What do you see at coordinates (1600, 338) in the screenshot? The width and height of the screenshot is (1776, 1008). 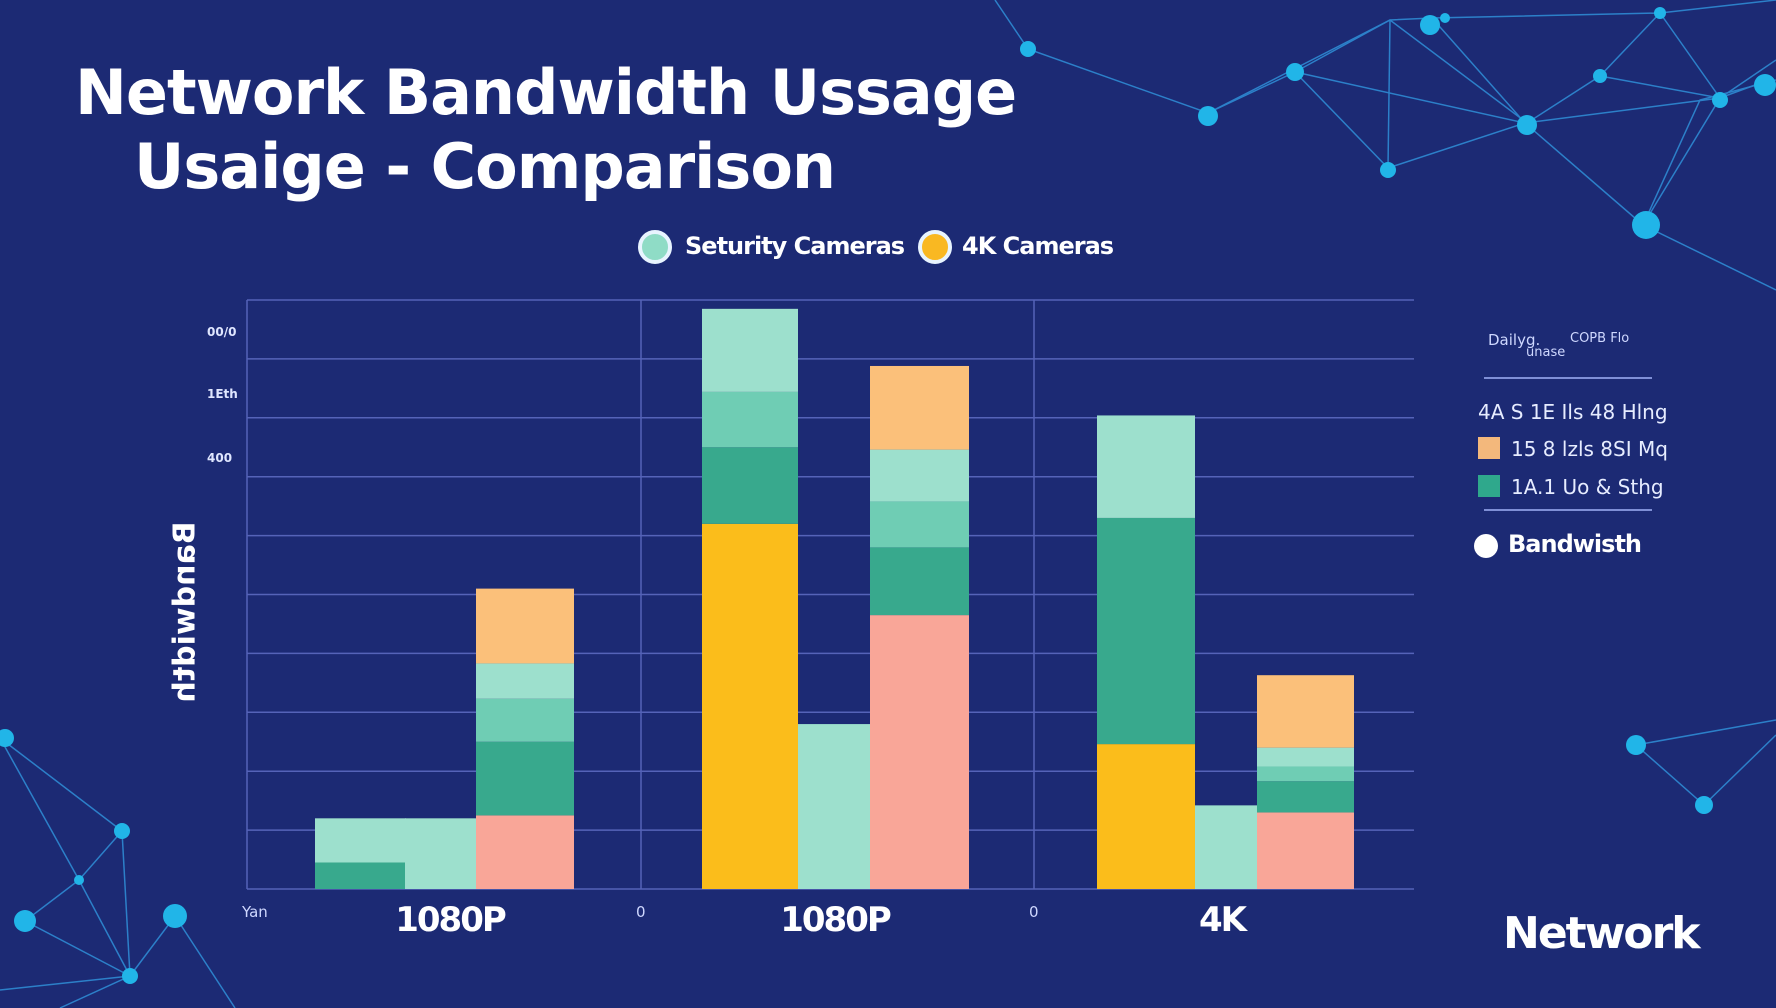 I see `side-header-c: COPB Flo` at bounding box center [1600, 338].